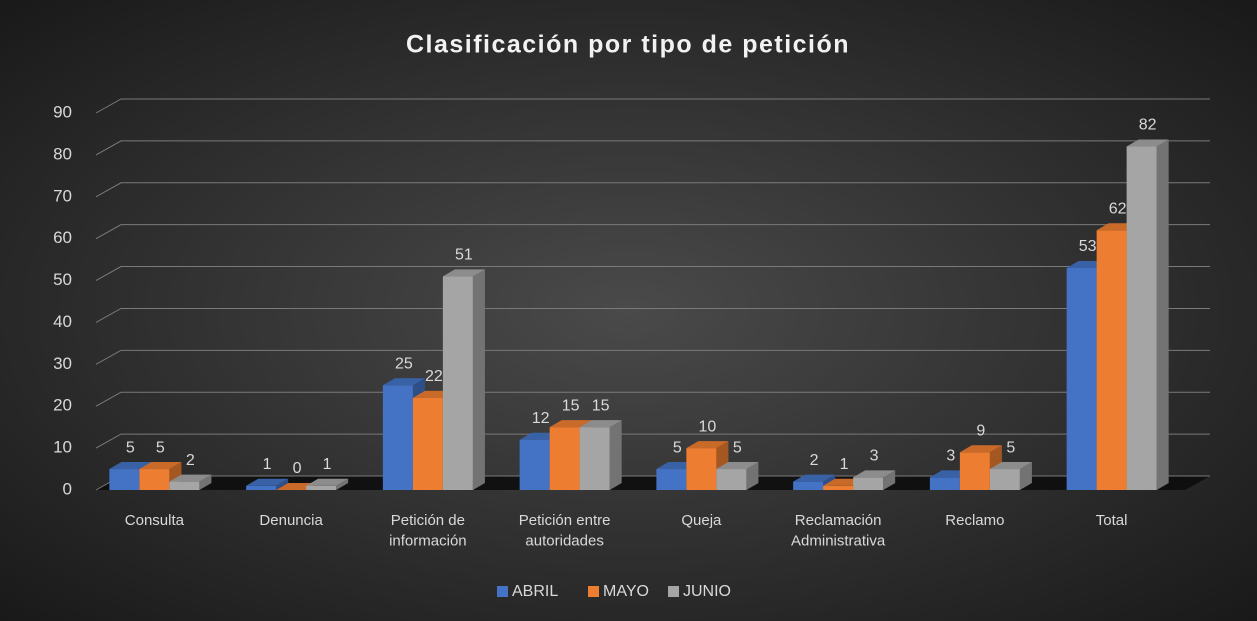 Image resolution: width=1257 pixels, height=621 pixels. Describe the element at coordinates (67, 488) in the screenshot. I see `y-tick-label: 0` at that location.